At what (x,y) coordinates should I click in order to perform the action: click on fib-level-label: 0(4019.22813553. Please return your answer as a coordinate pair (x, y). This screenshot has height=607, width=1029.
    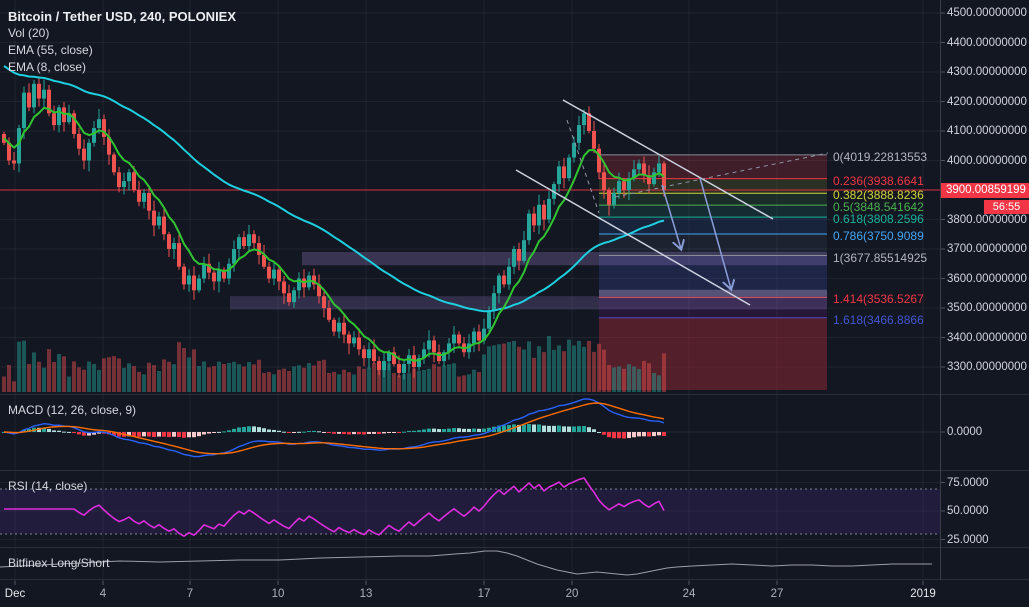
    Looking at the image, I should click on (880, 156).